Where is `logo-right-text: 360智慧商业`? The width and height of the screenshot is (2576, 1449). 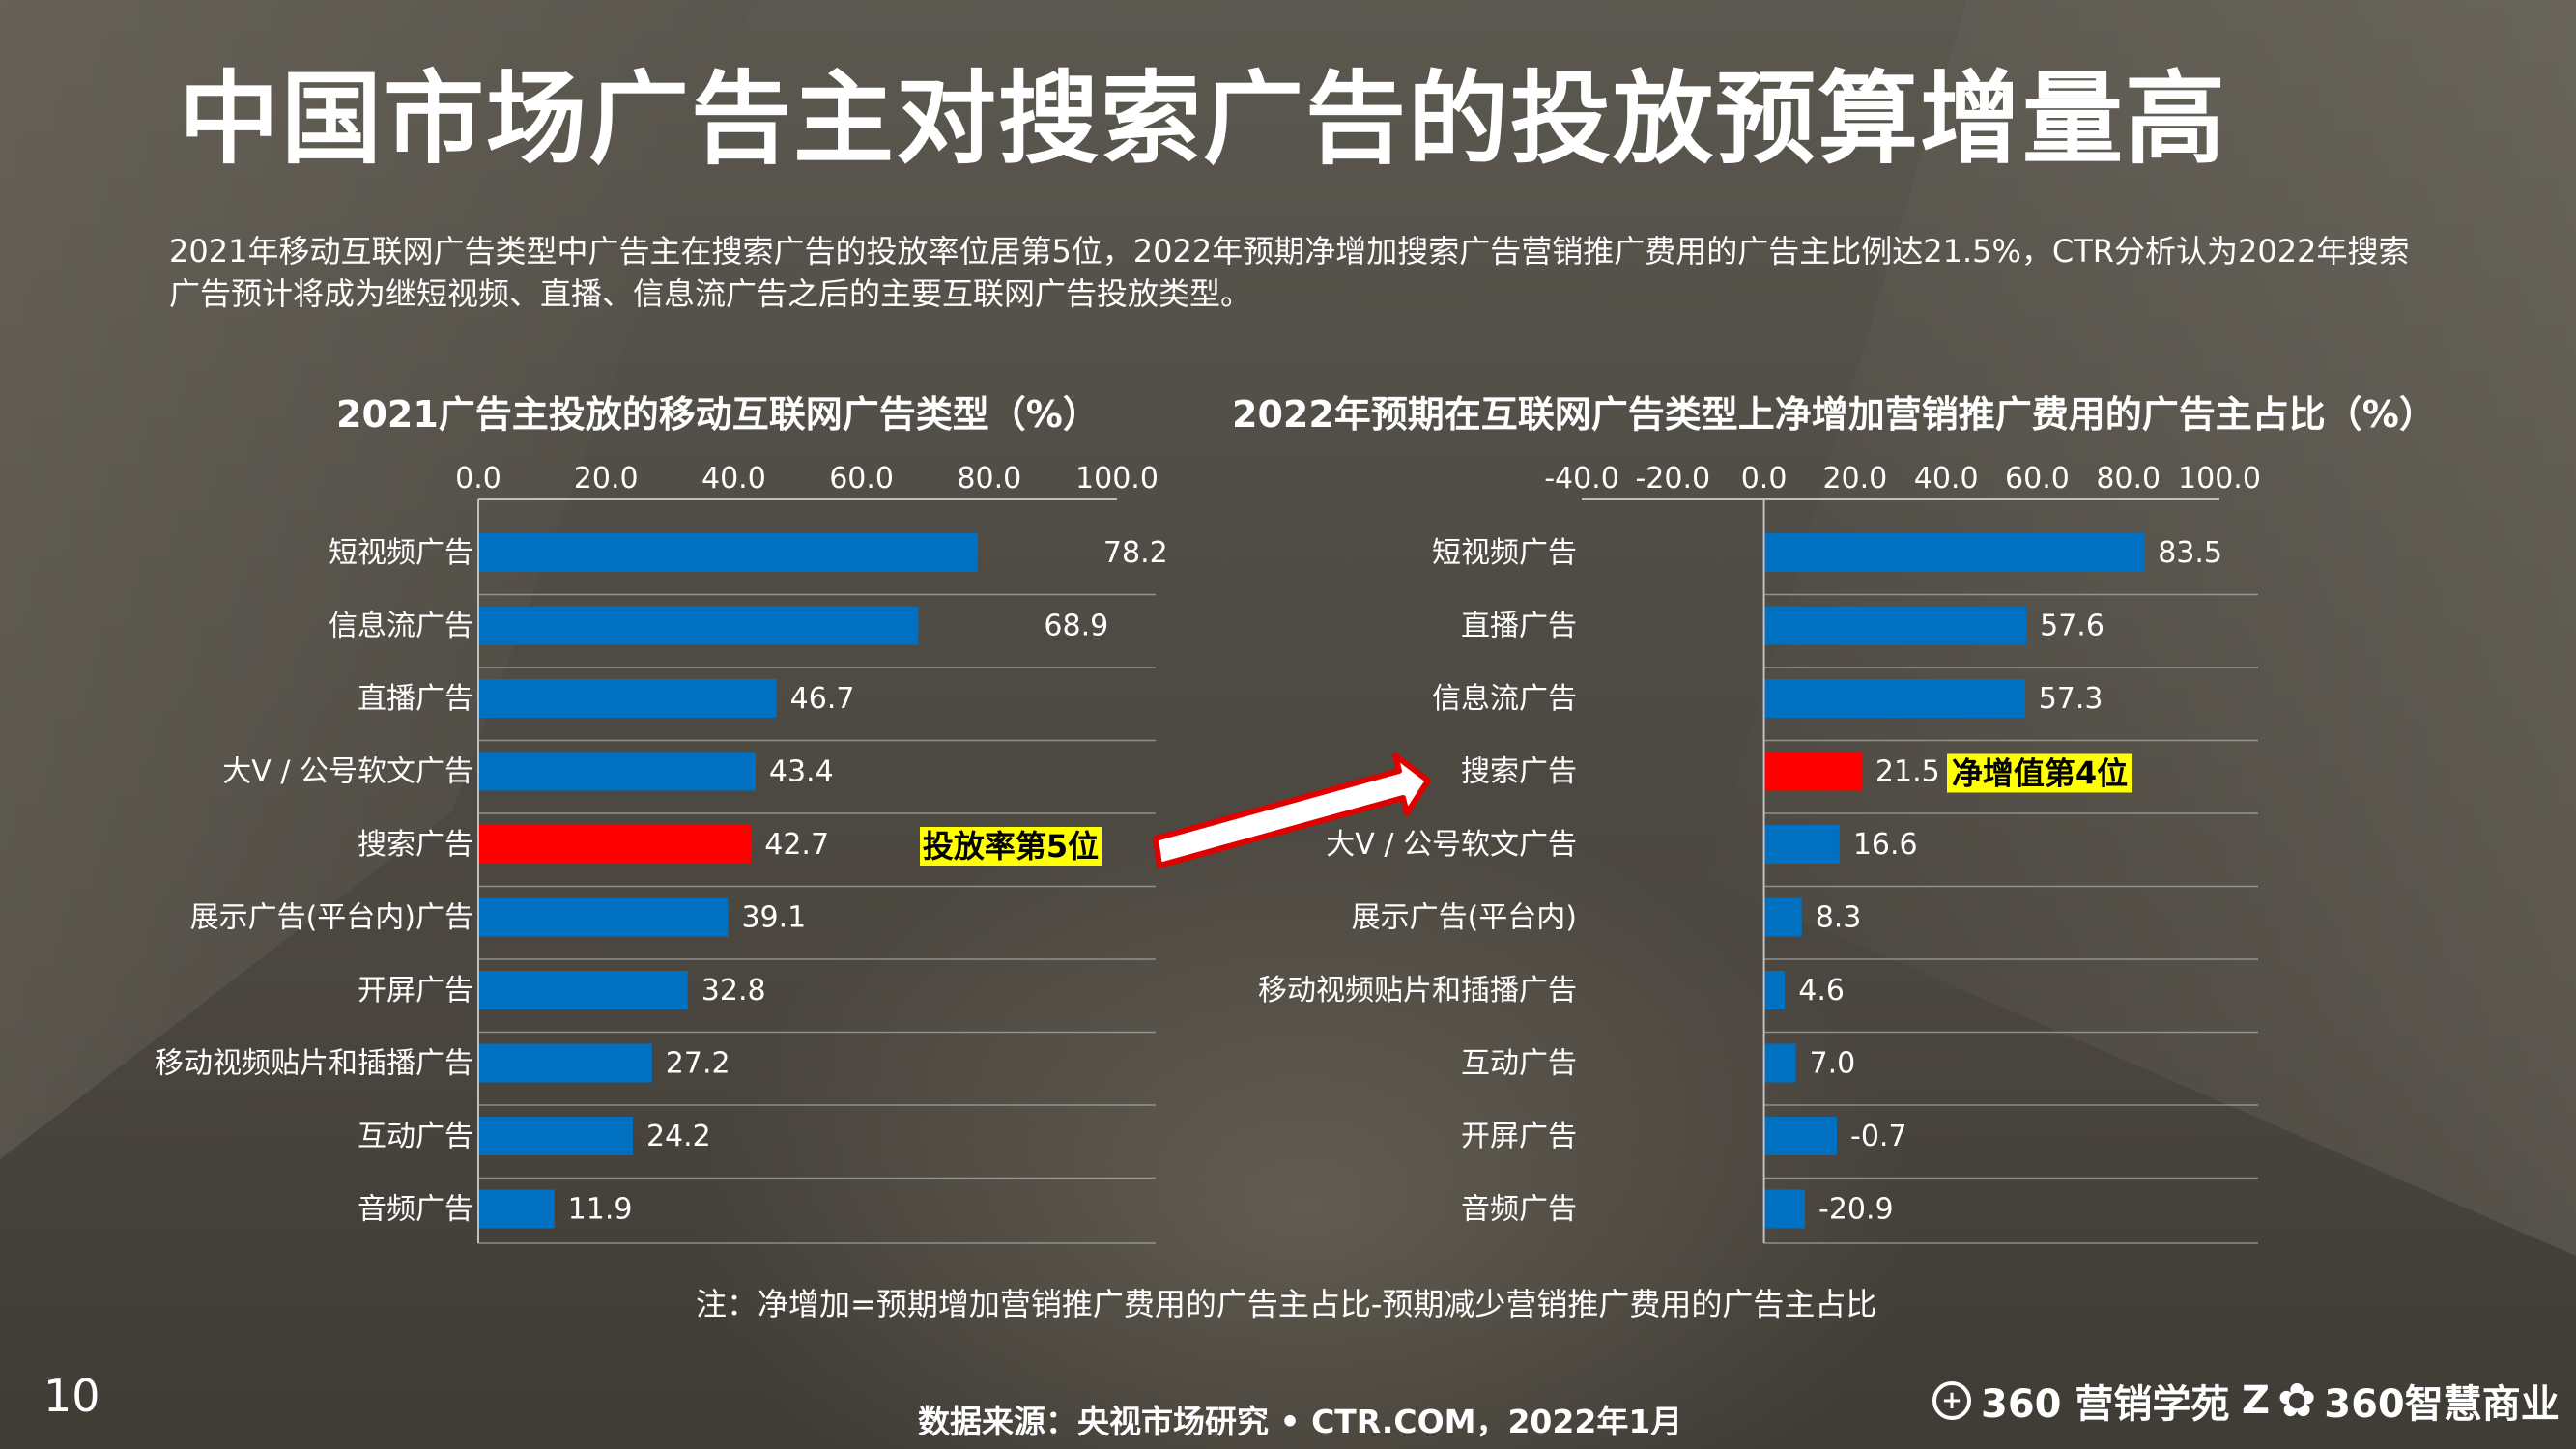 logo-right-text: 360智慧商业 is located at coordinates (2442, 1404).